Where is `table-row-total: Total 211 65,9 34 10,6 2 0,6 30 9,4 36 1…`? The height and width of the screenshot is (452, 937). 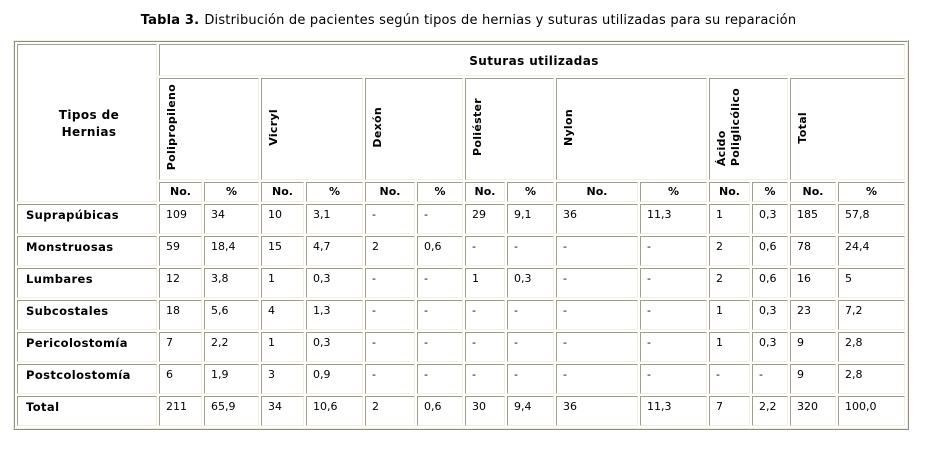
table-row-total: Total 211 65,9 34 10,6 2 0,6 30 9,4 36 1… is located at coordinates (461, 411).